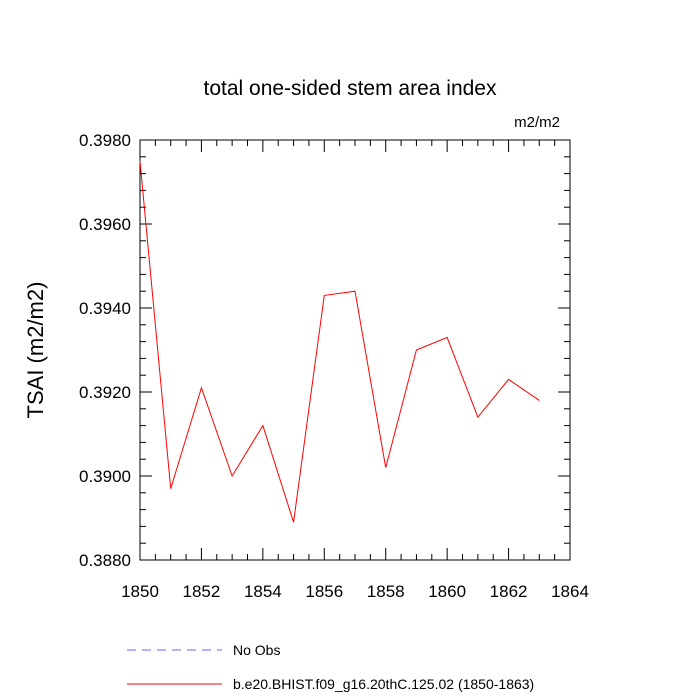  I want to click on x-tick-label: 1864, so click(570, 591).